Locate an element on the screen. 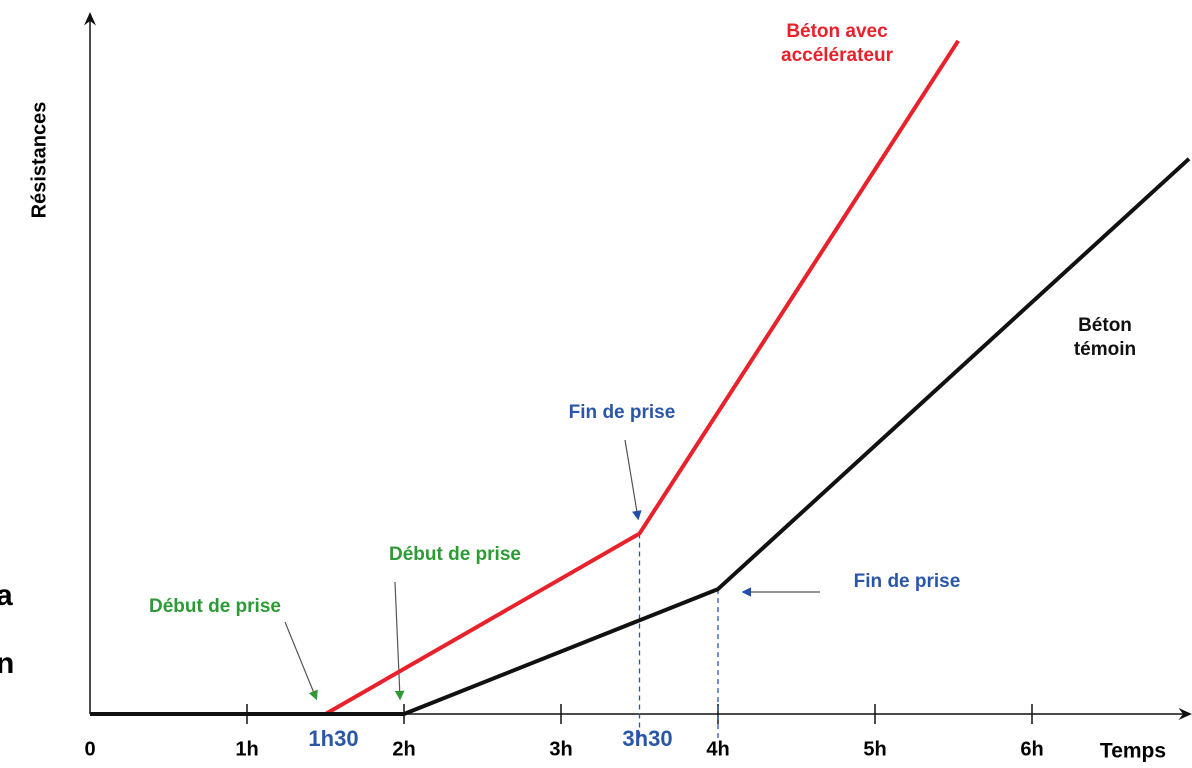 The image size is (1192, 768). x-tick-label: 5h is located at coordinates (874, 749).